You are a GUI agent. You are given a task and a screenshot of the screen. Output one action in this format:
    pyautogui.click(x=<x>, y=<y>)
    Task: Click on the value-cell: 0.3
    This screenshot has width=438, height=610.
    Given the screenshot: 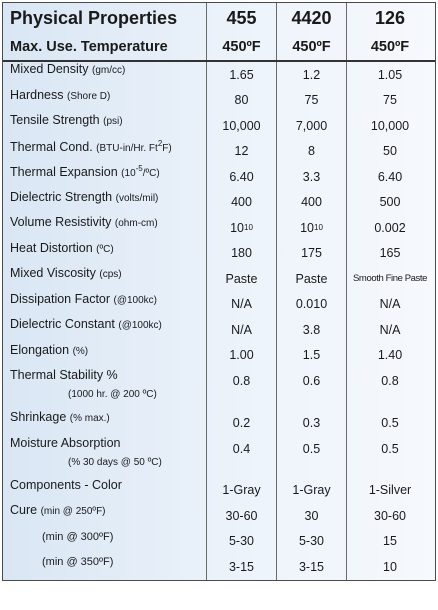 What is the action you would take?
    pyautogui.click(x=311, y=423)
    